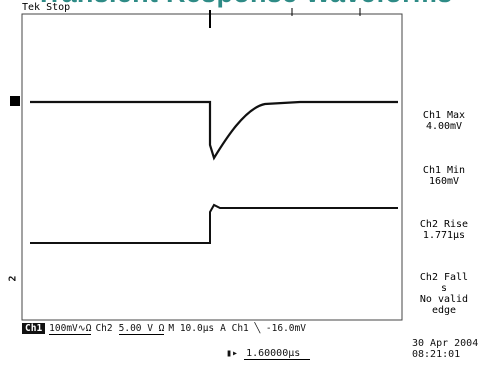  What do you see at coordinates (445, 343) in the screenshot?
I see `date-text: 30 Apr 2004` at bounding box center [445, 343].